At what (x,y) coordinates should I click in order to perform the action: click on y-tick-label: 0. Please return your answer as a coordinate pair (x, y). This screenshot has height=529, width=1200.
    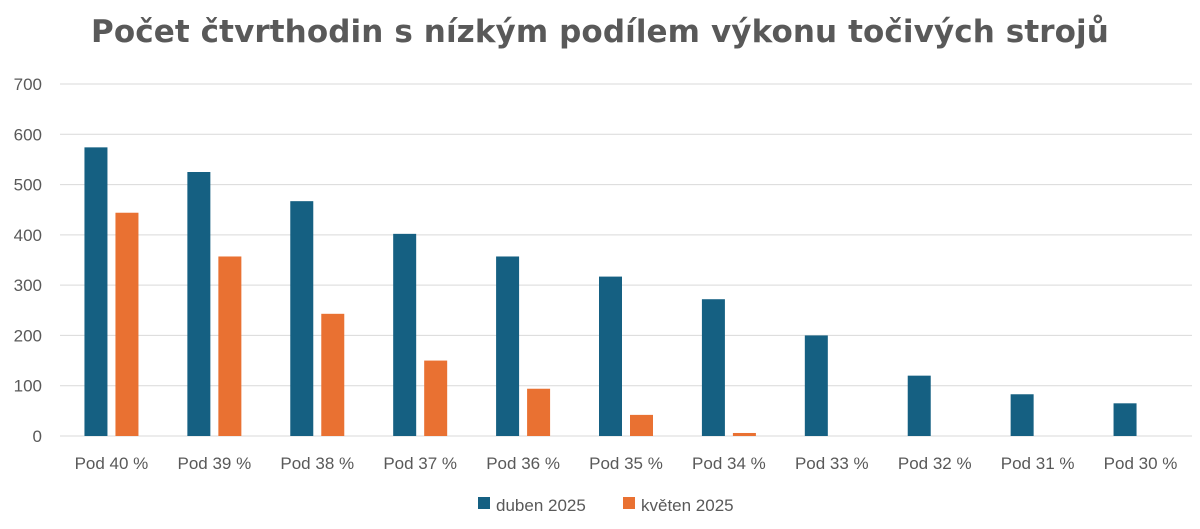
    Looking at the image, I should click on (37, 436).